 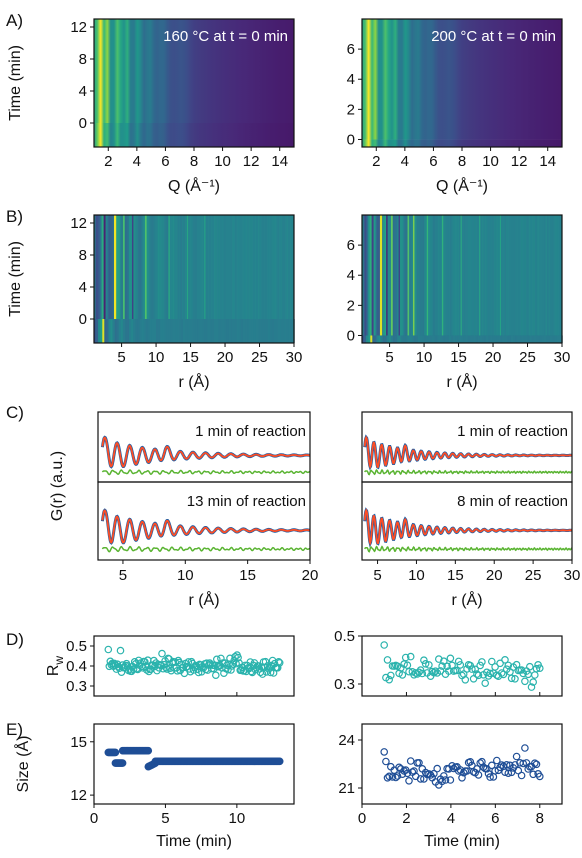 What do you see at coordinates (115, 752) in the screenshot?
I see `e1-point` at bounding box center [115, 752].